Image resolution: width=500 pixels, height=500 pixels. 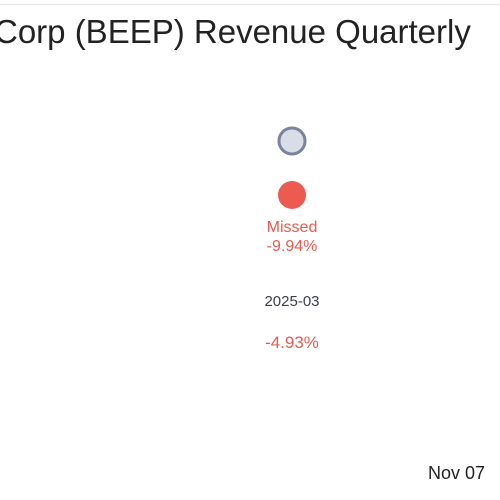 I want to click on chart-title: Corp (BEEP) Revenue Quarterly, so click(x=235, y=31).